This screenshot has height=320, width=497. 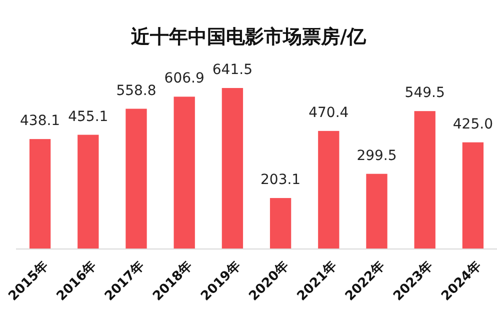 What do you see at coordinates (376, 156) in the screenshot?
I see `data-label: 299.5` at bounding box center [376, 156].